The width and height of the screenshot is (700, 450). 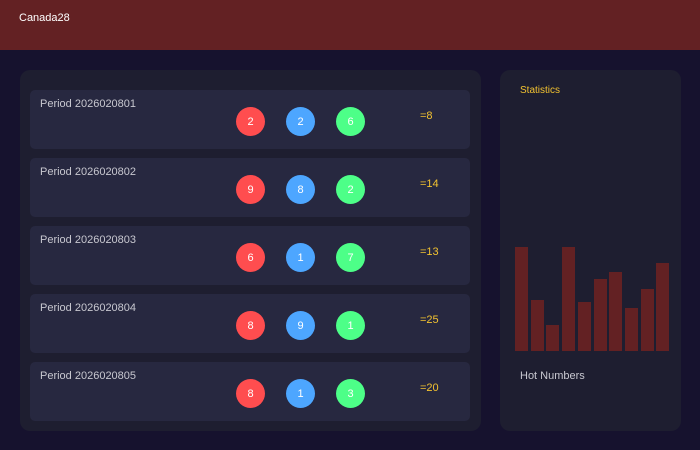 What do you see at coordinates (429, 184) in the screenshot?
I see `sum-value: =14` at bounding box center [429, 184].